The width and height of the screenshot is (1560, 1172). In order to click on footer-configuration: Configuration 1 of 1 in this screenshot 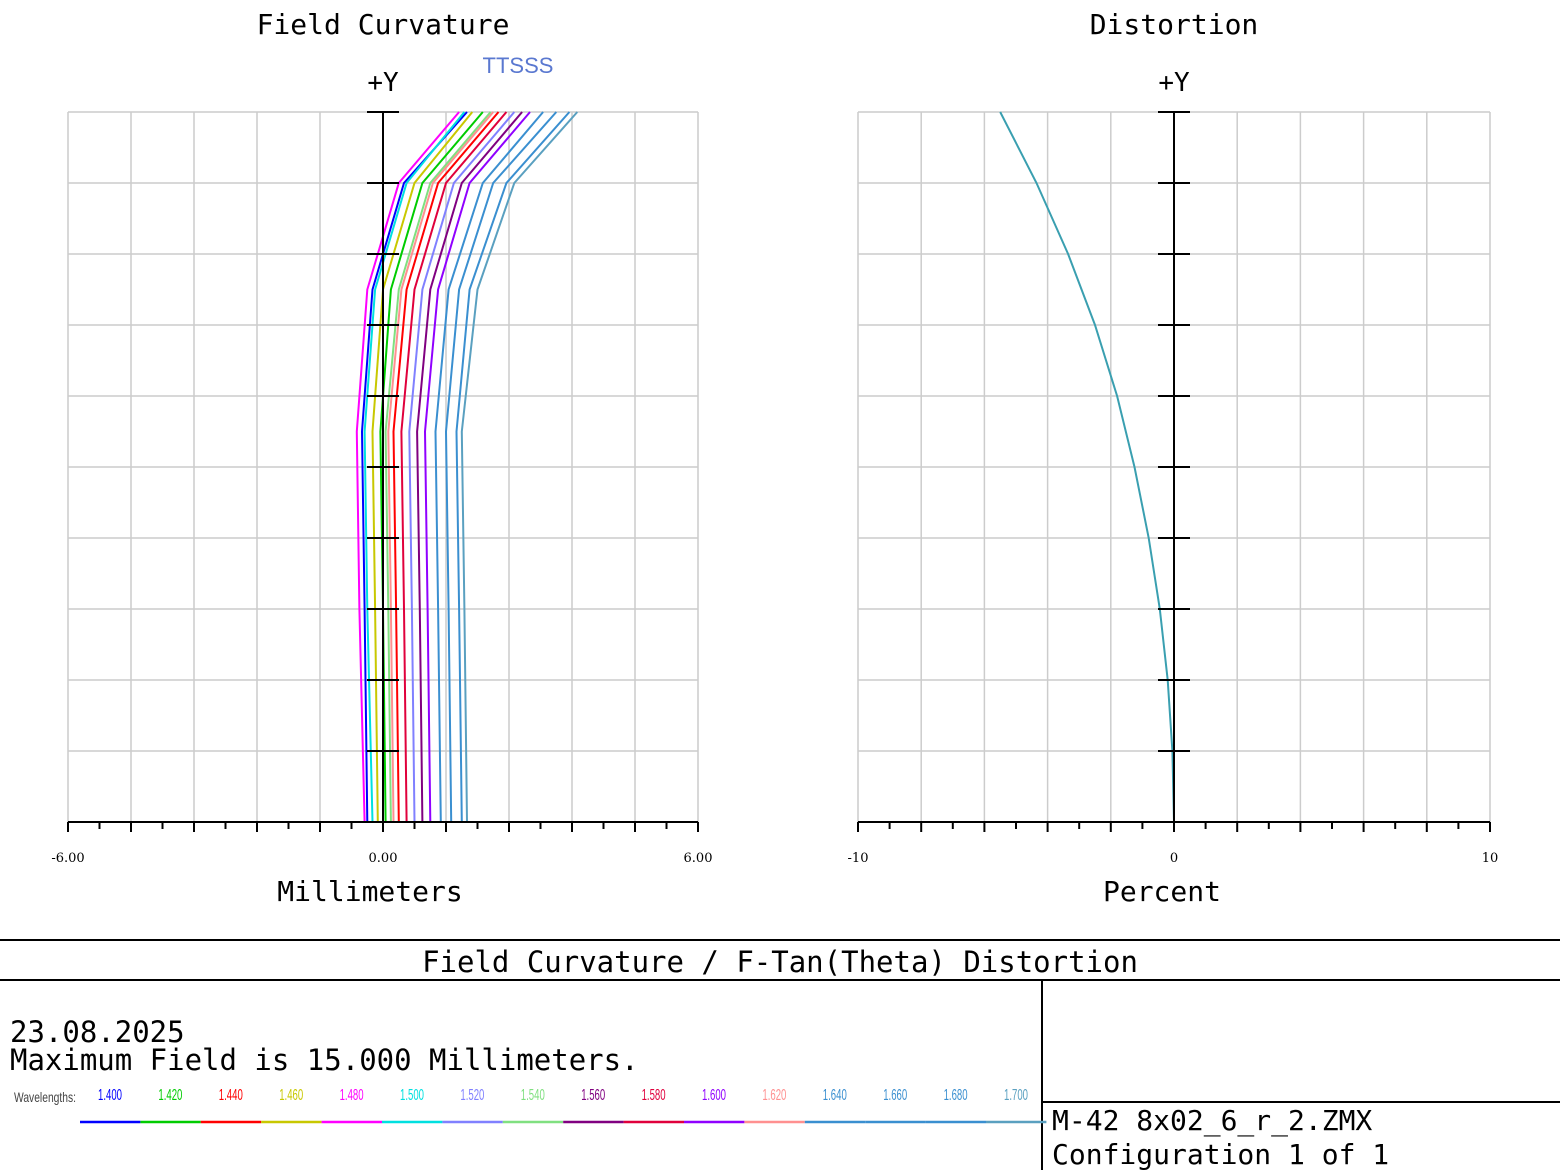, I will do `click(1221, 1154)`.